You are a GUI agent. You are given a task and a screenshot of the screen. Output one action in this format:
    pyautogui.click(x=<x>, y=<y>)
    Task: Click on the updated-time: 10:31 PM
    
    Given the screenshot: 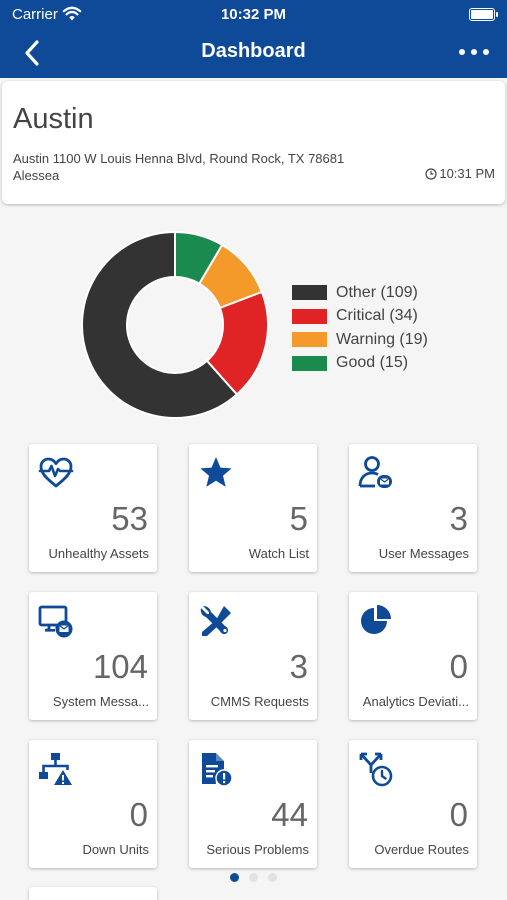 What is the action you would take?
    pyautogui.click(x=460, y=173)
    